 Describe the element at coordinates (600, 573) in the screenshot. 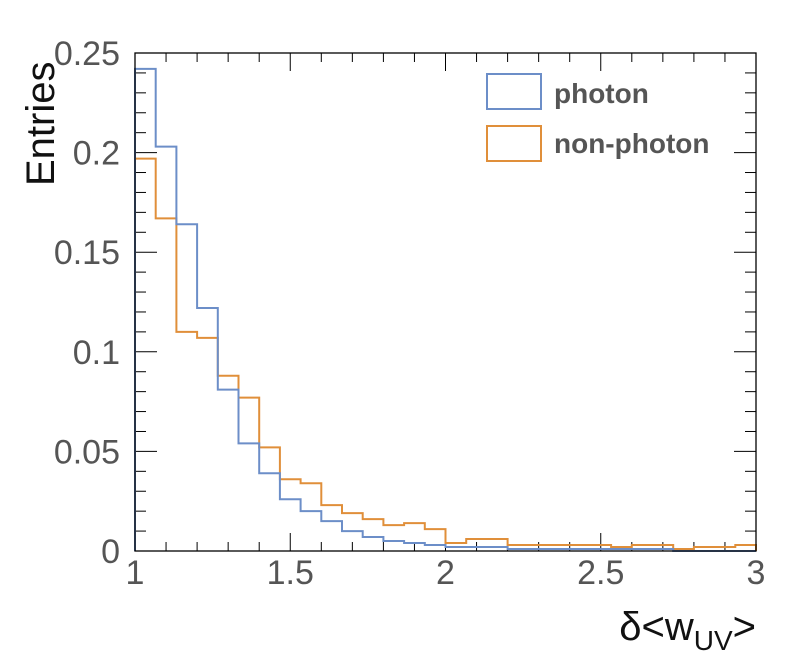

I see `x-tick-label: 2.5` at that location.